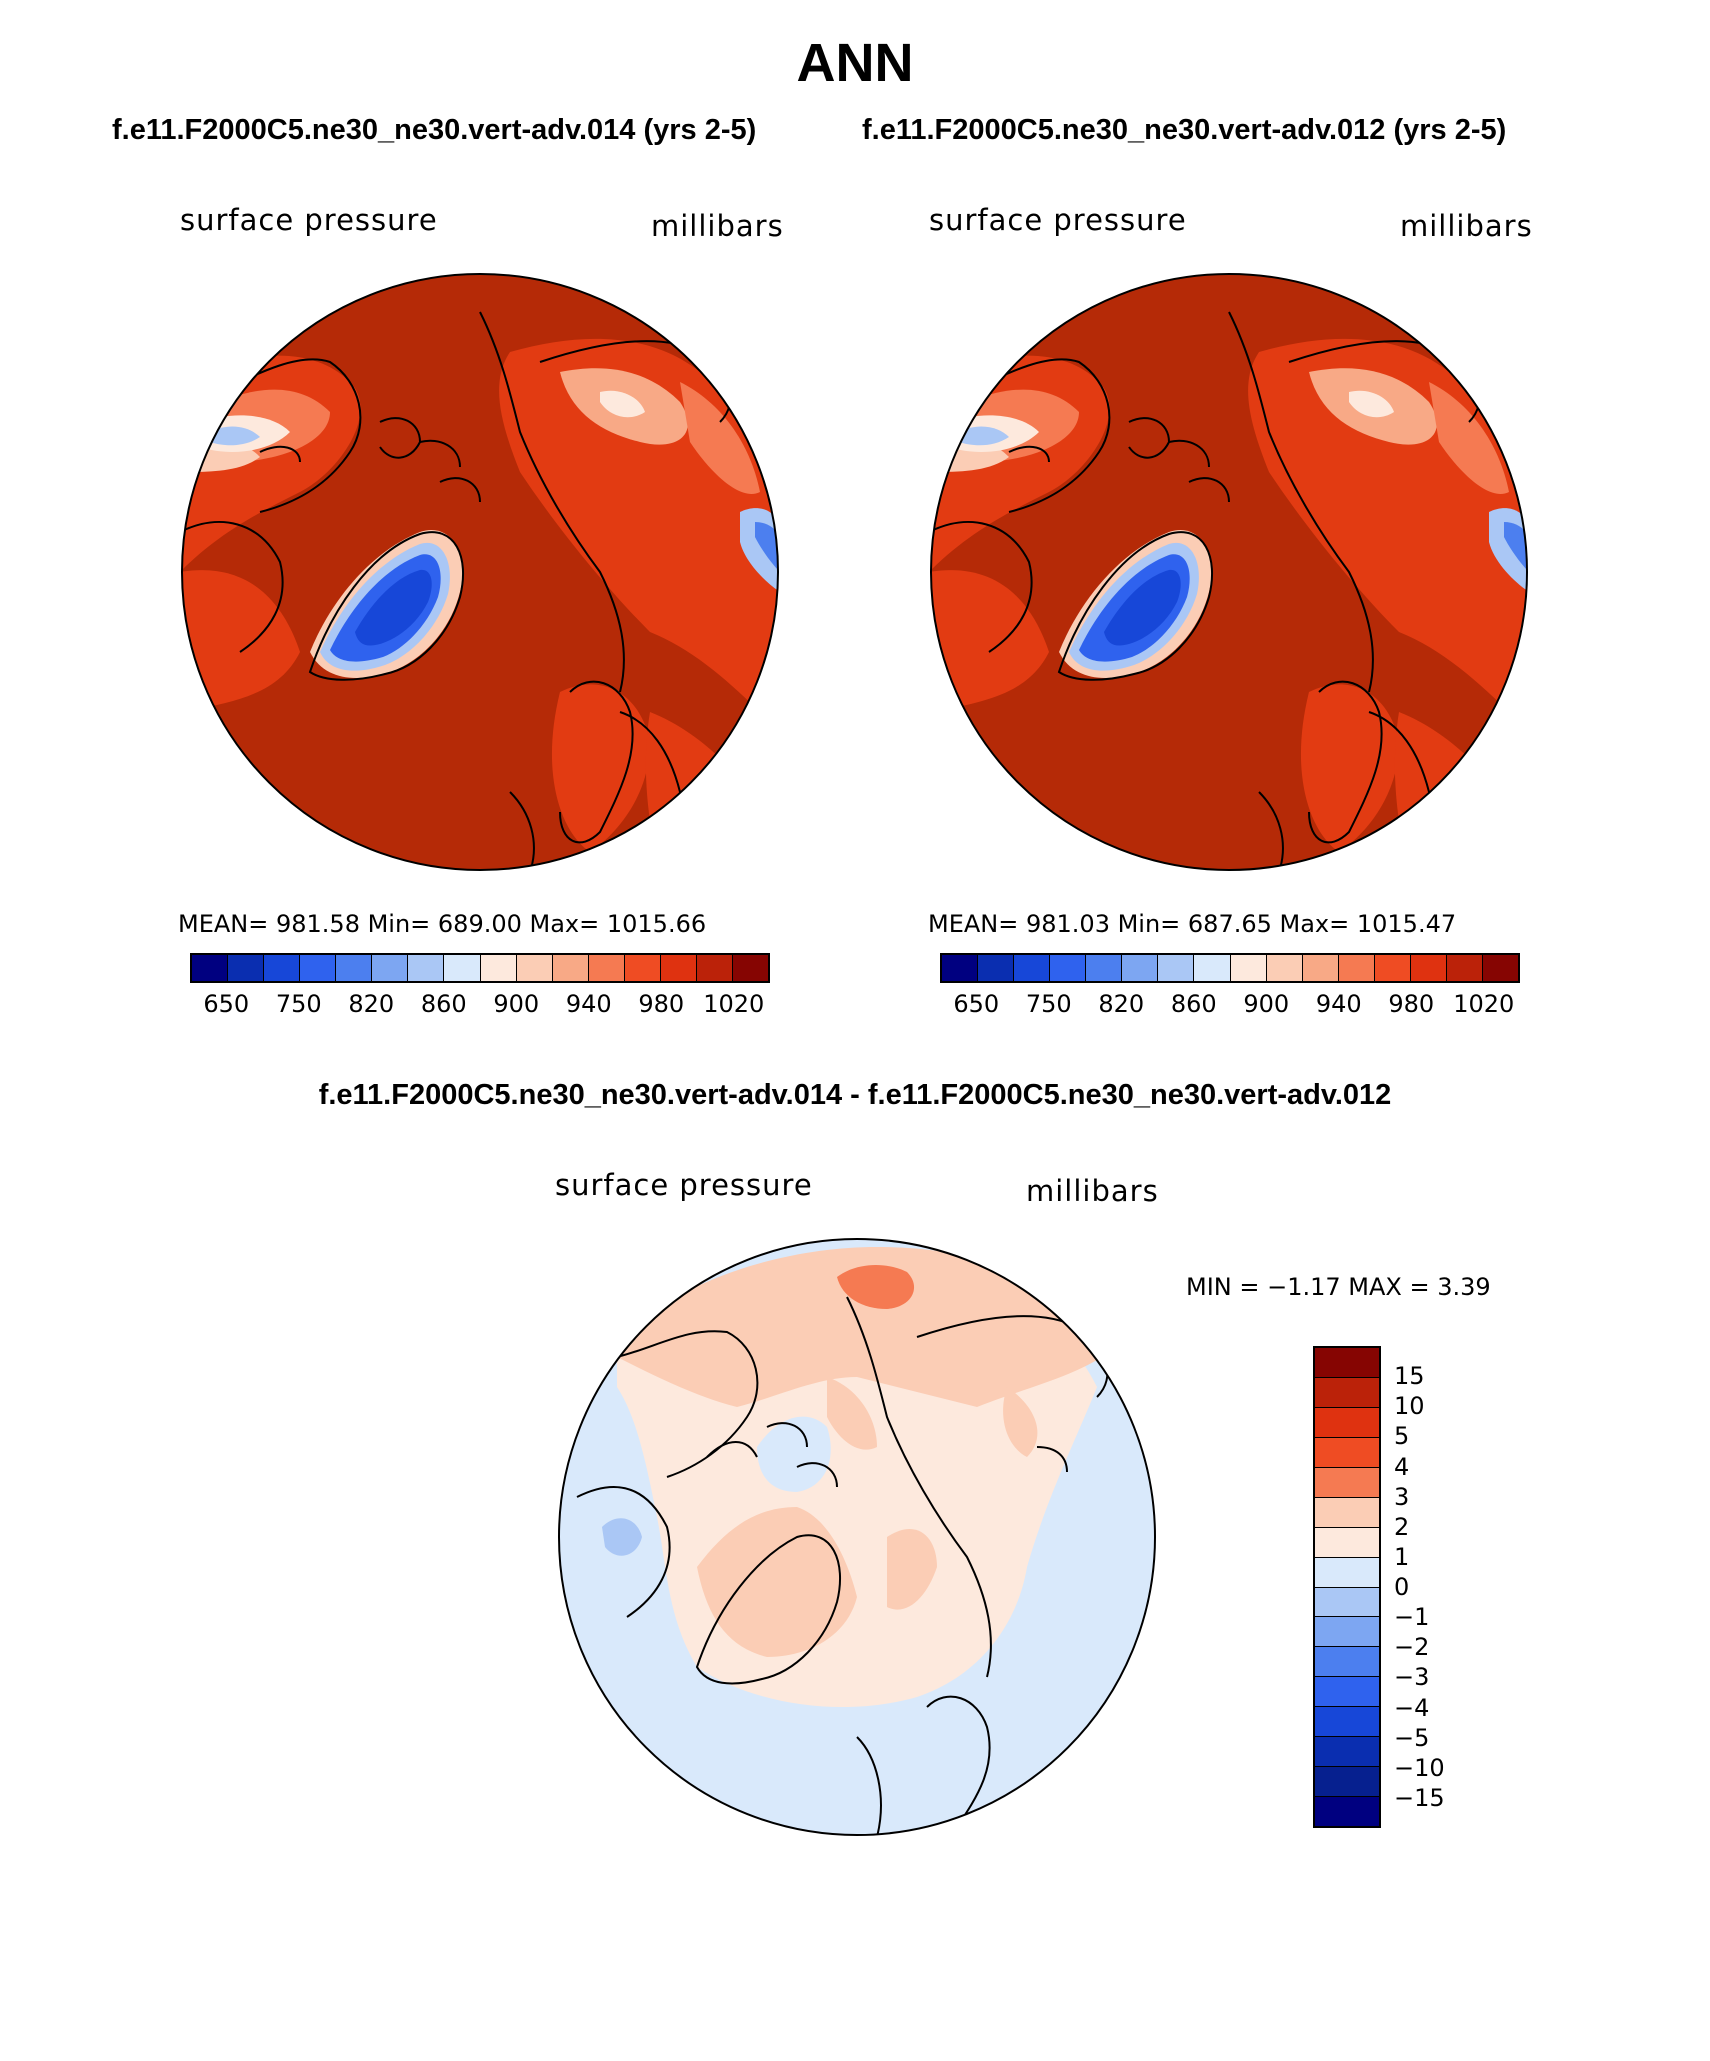 The image size is (1710, 2061). I want to click on colorbar-tick-label: −3, so click(1412, 1677).